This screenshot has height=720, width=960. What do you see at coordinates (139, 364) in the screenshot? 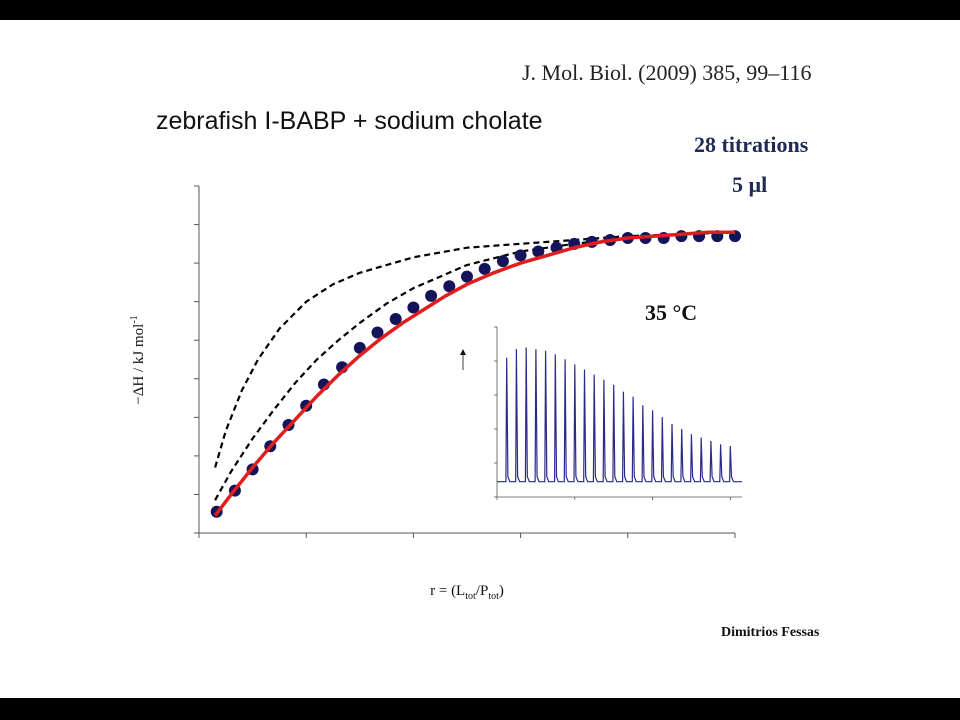
I see `y-axis-title-main: −ΔH / kJ mol` at bounding box center [139, 364].